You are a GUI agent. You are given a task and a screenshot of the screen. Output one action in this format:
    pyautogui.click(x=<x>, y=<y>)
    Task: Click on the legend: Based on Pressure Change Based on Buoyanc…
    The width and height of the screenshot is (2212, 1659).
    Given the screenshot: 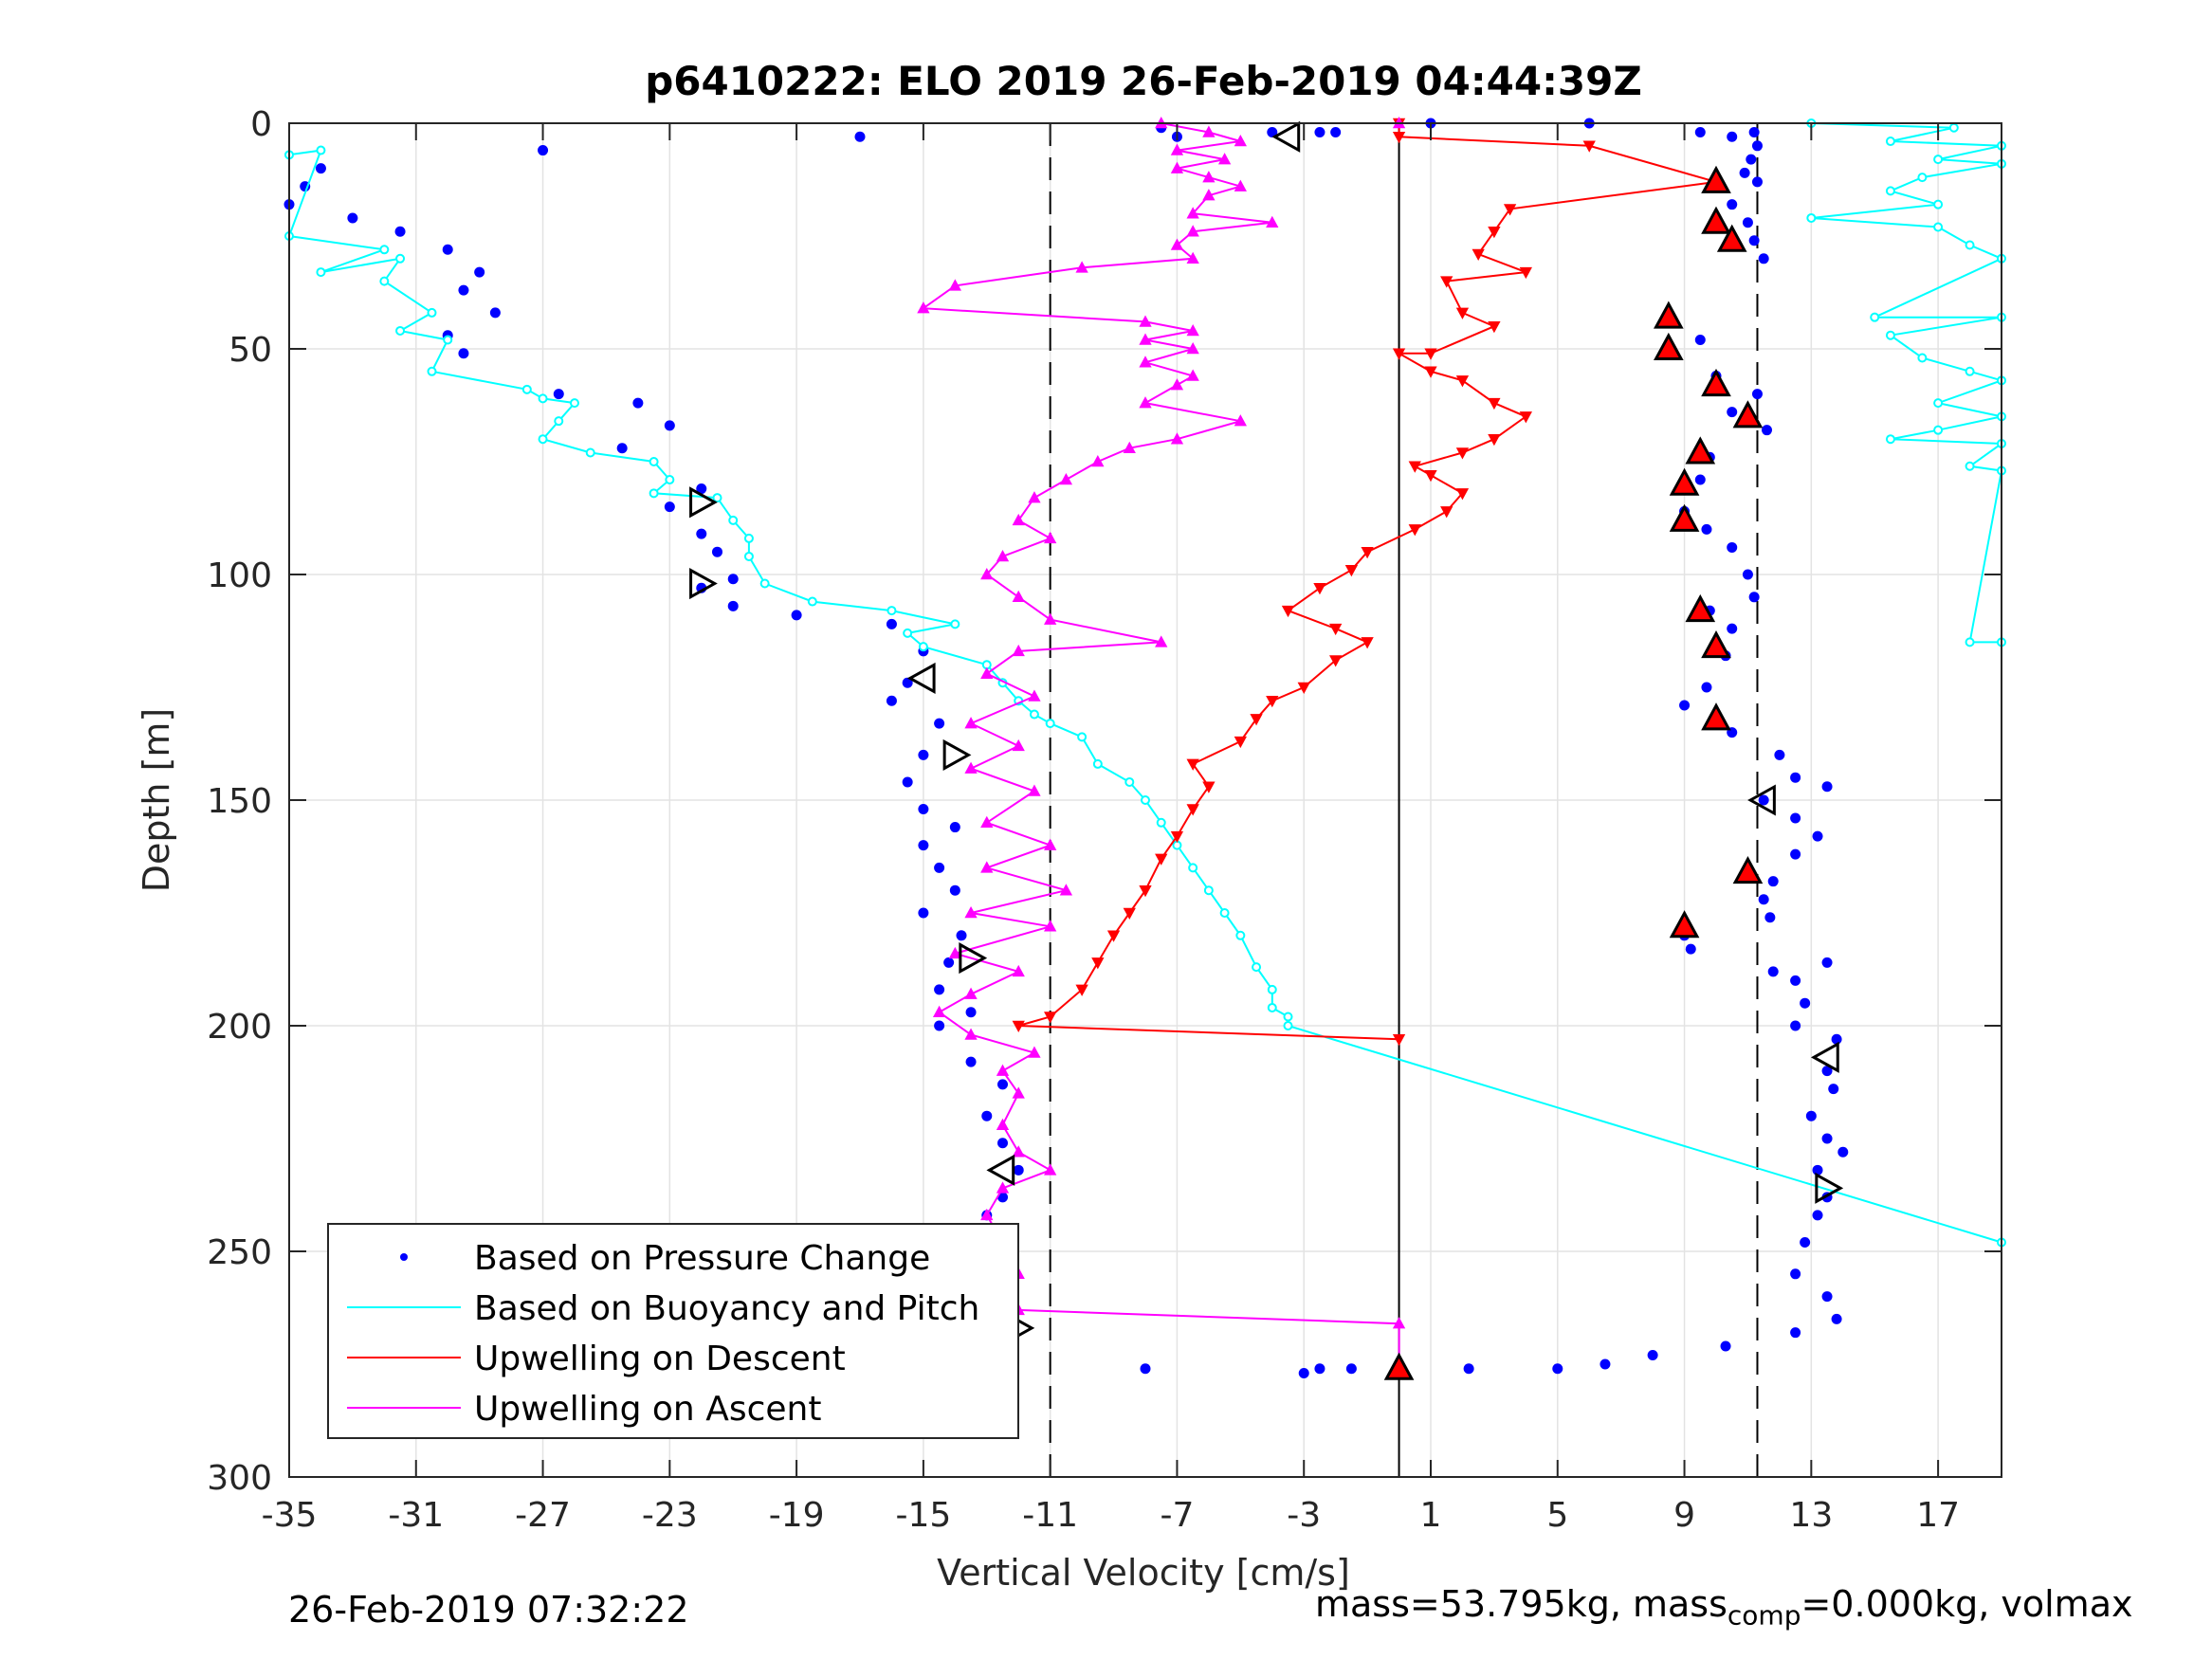 What is the action you would take?
    pyautogui.click(x=673, y=1331)
    